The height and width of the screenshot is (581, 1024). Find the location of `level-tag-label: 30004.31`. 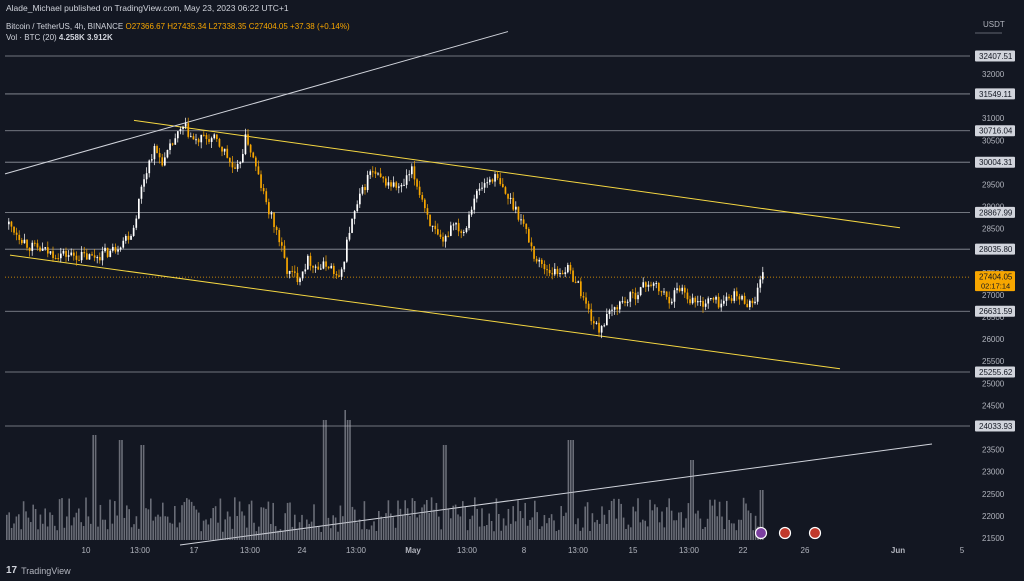

level-tag-label: 30004.31 is located at coordinates (996, 162).